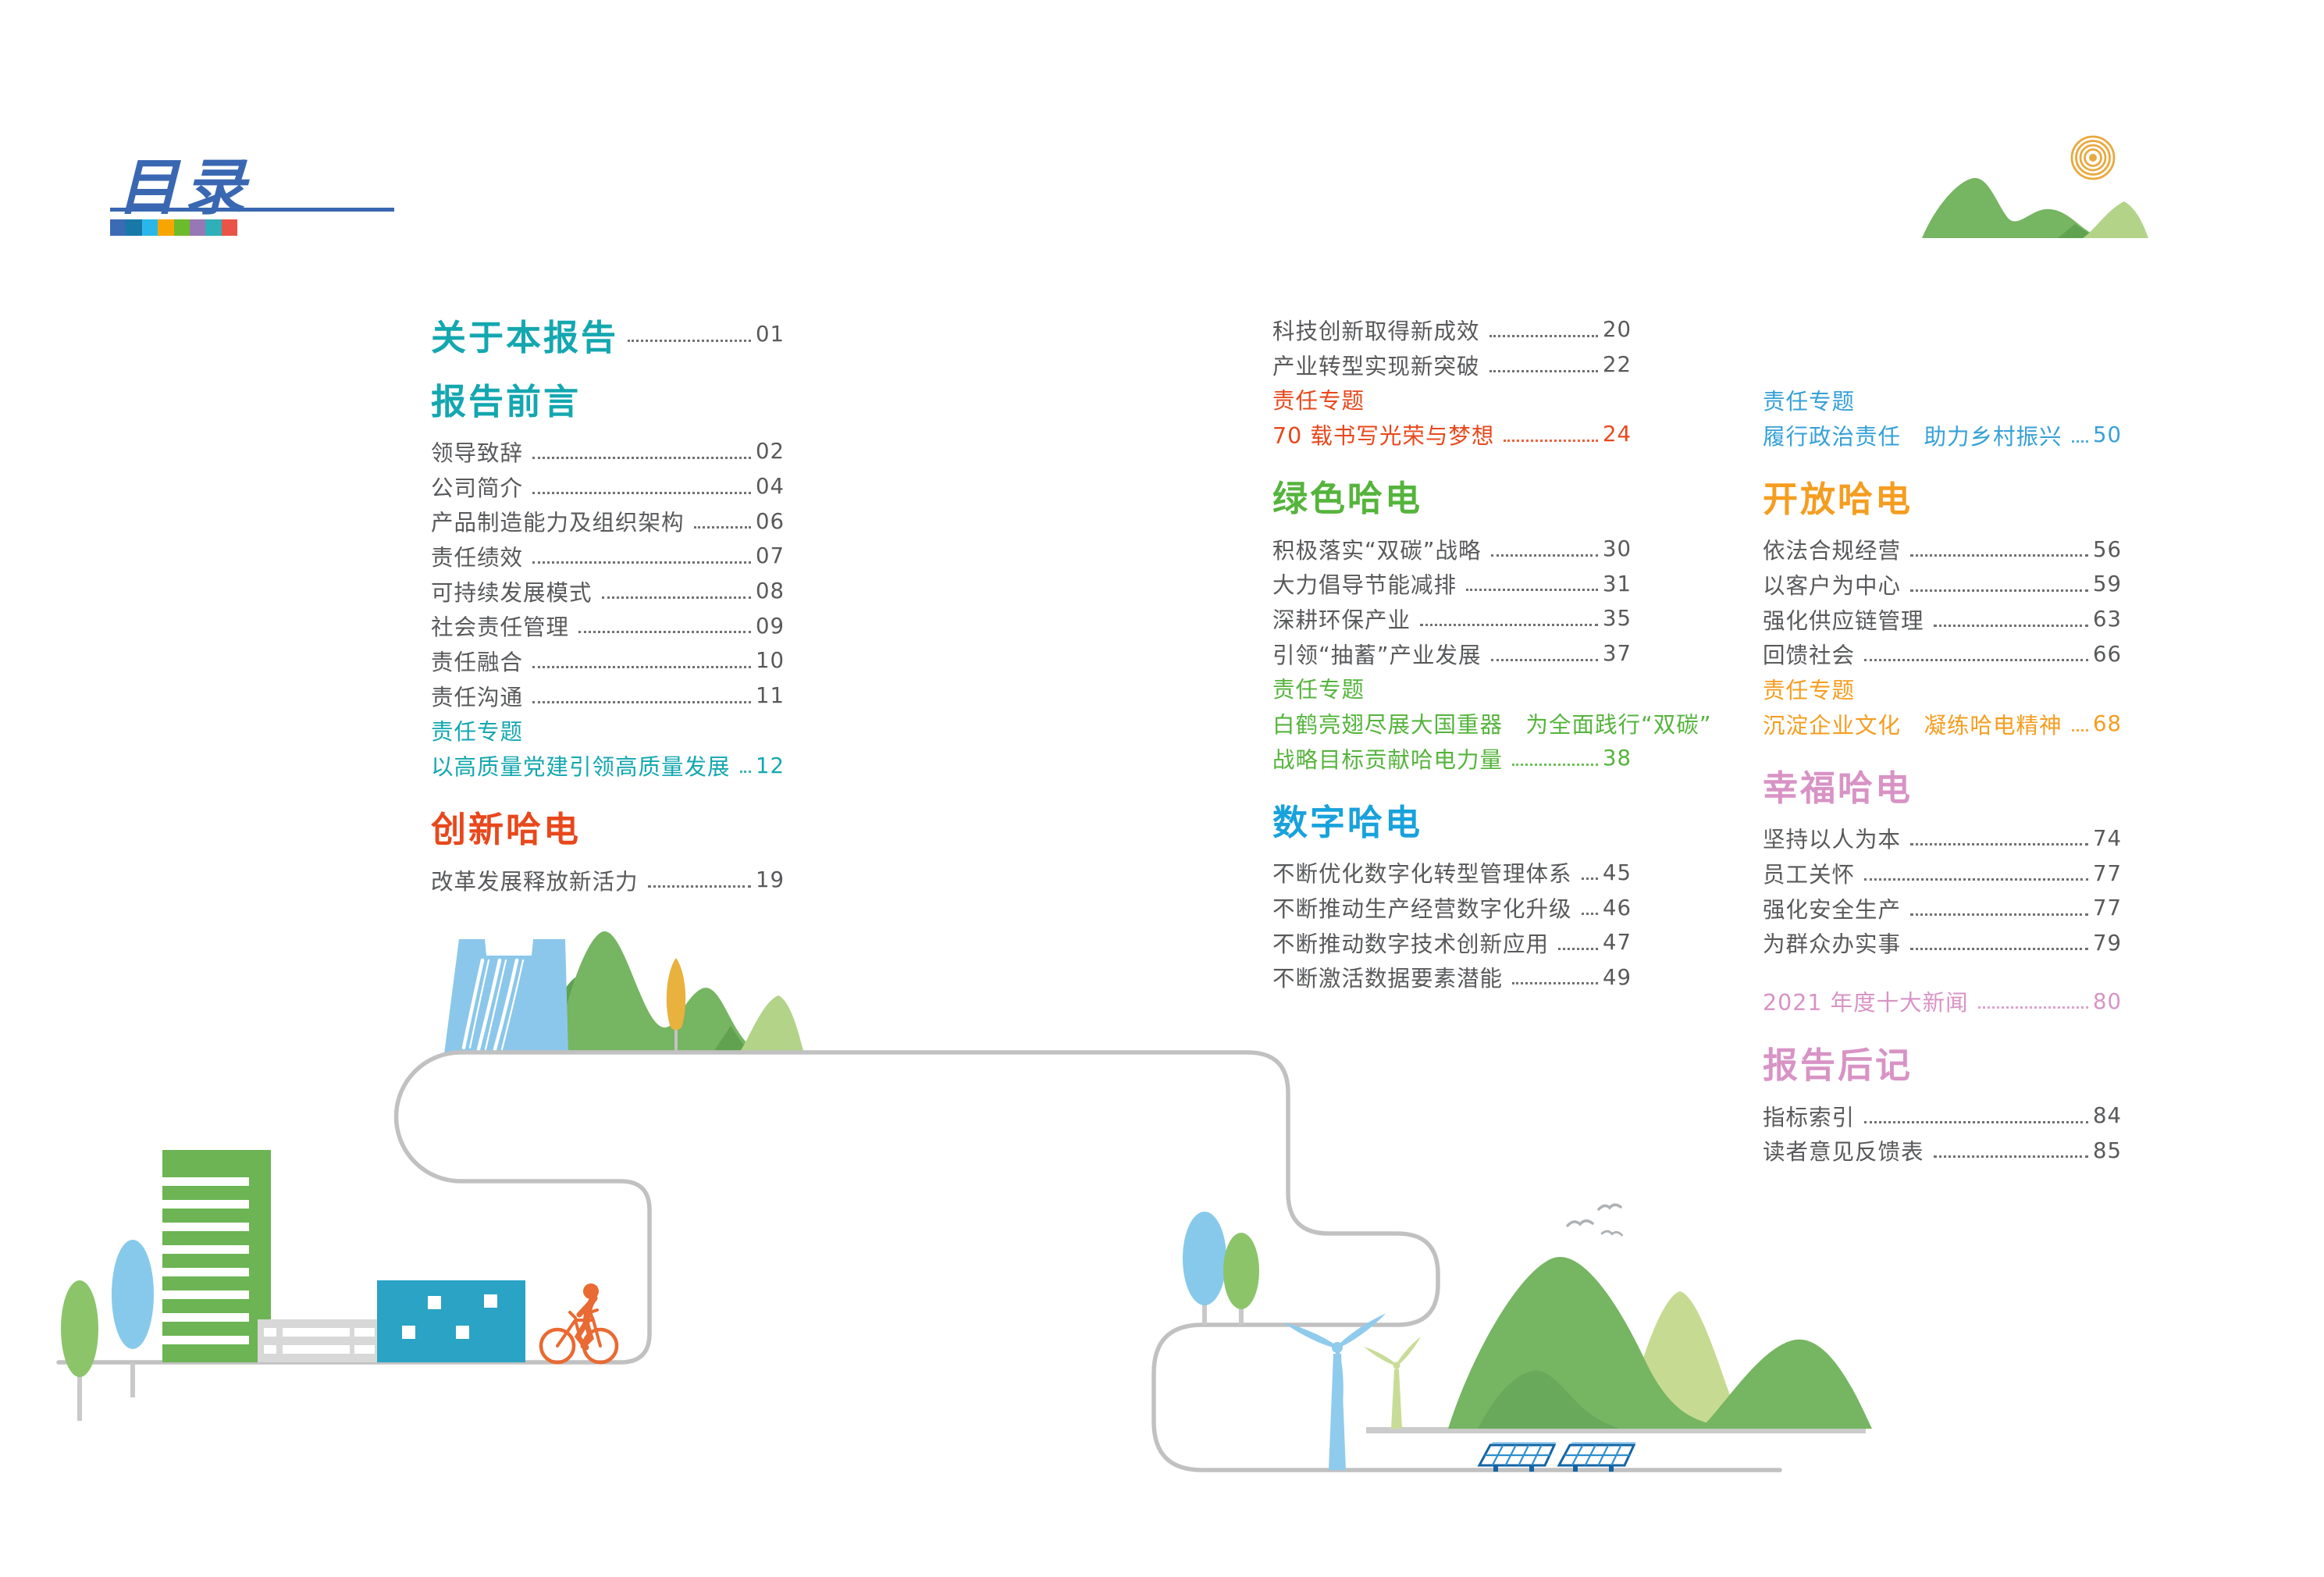 The image size is (2324, 1577). I want to click on toc-entry: 履行政治责任 助力乡村振兴 50, so click(1942, 435).